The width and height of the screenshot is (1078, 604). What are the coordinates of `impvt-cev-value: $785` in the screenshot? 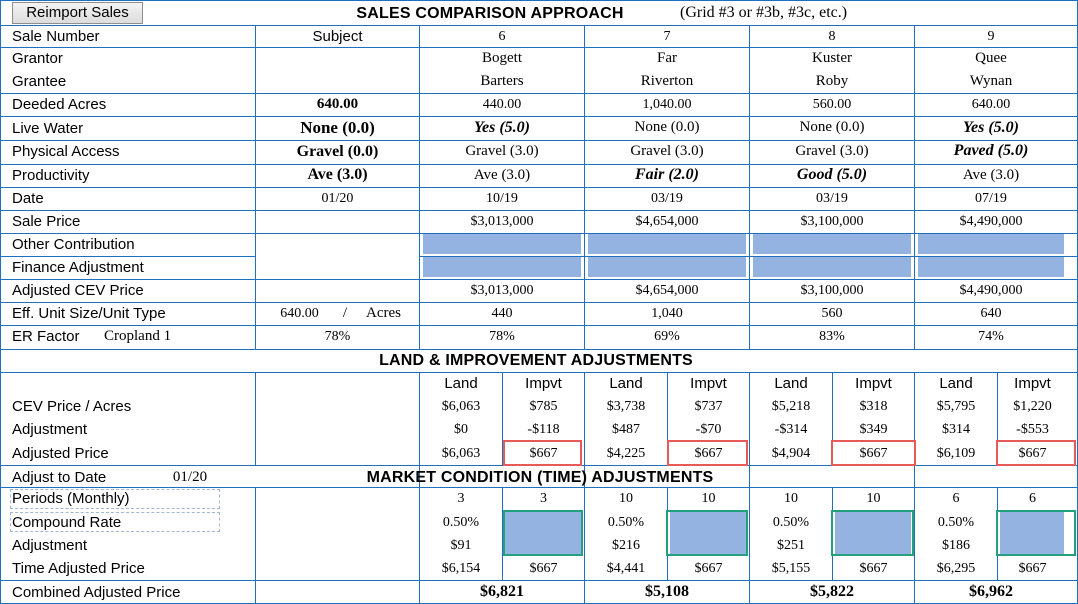 It's located at (543, 406).